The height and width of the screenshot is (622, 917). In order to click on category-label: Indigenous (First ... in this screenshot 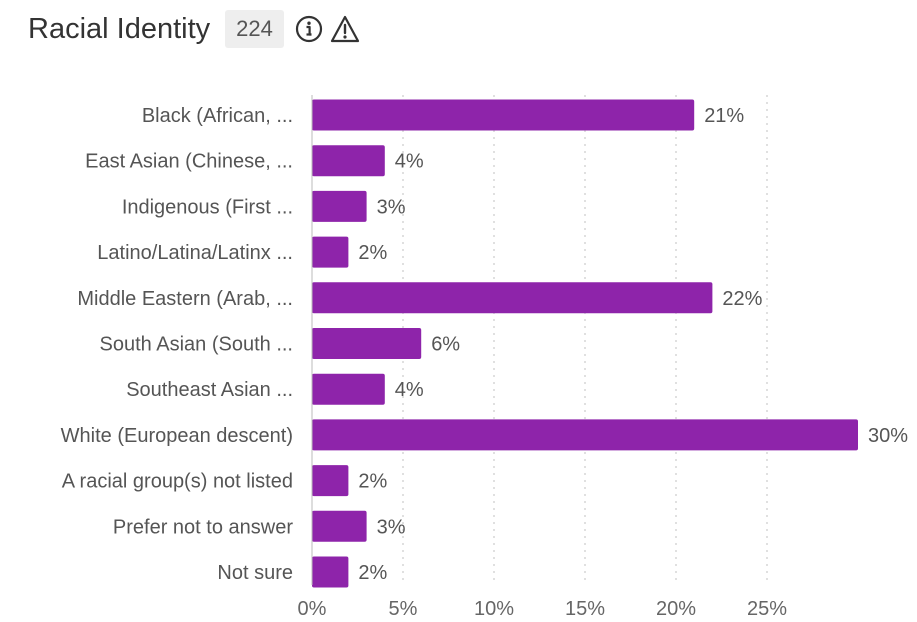, I will do `click(207, 207)`.